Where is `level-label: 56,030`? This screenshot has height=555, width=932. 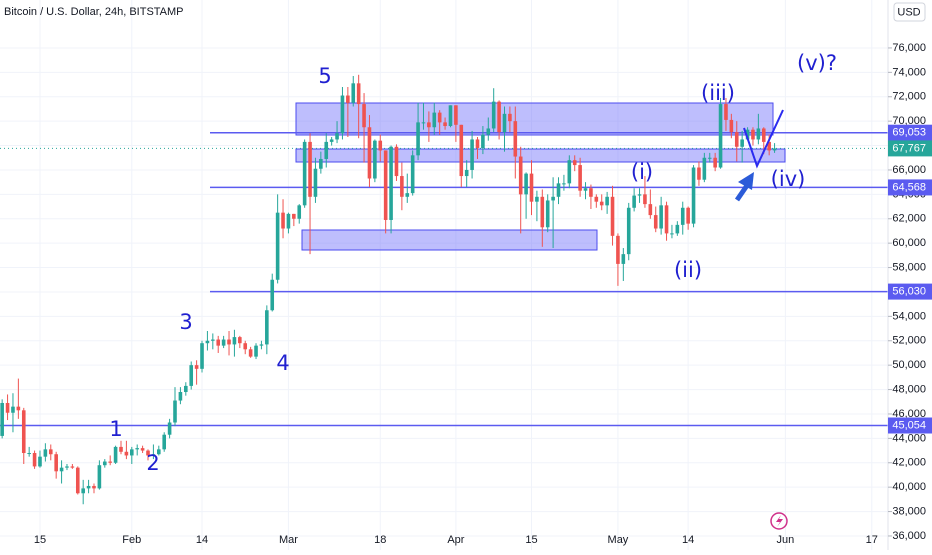 level-label: 56,030 is located at coordinates (909, 291).